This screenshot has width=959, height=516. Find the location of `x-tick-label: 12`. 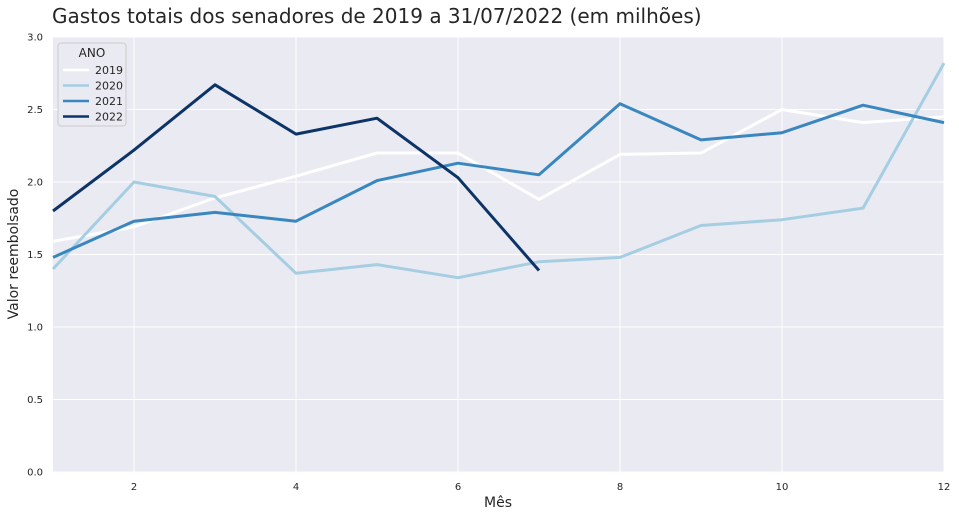

x-tick-label: 12 is located at coordinates (944, 487).